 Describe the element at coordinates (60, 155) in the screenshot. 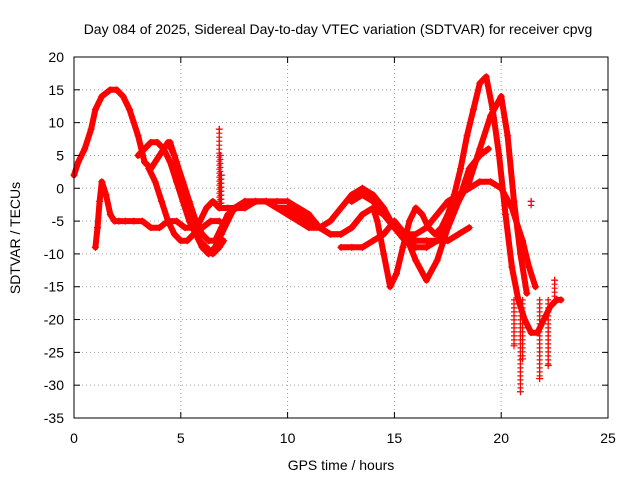

I see `y-tick-label: 5` at that location.